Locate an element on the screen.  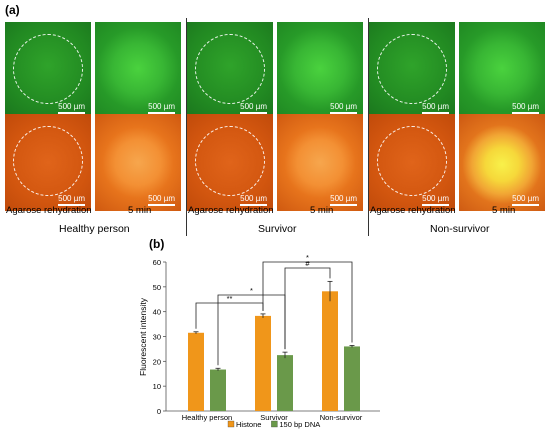
micrograph-survivor-green-5min: 500 µm is located at coordinates (320, 70).